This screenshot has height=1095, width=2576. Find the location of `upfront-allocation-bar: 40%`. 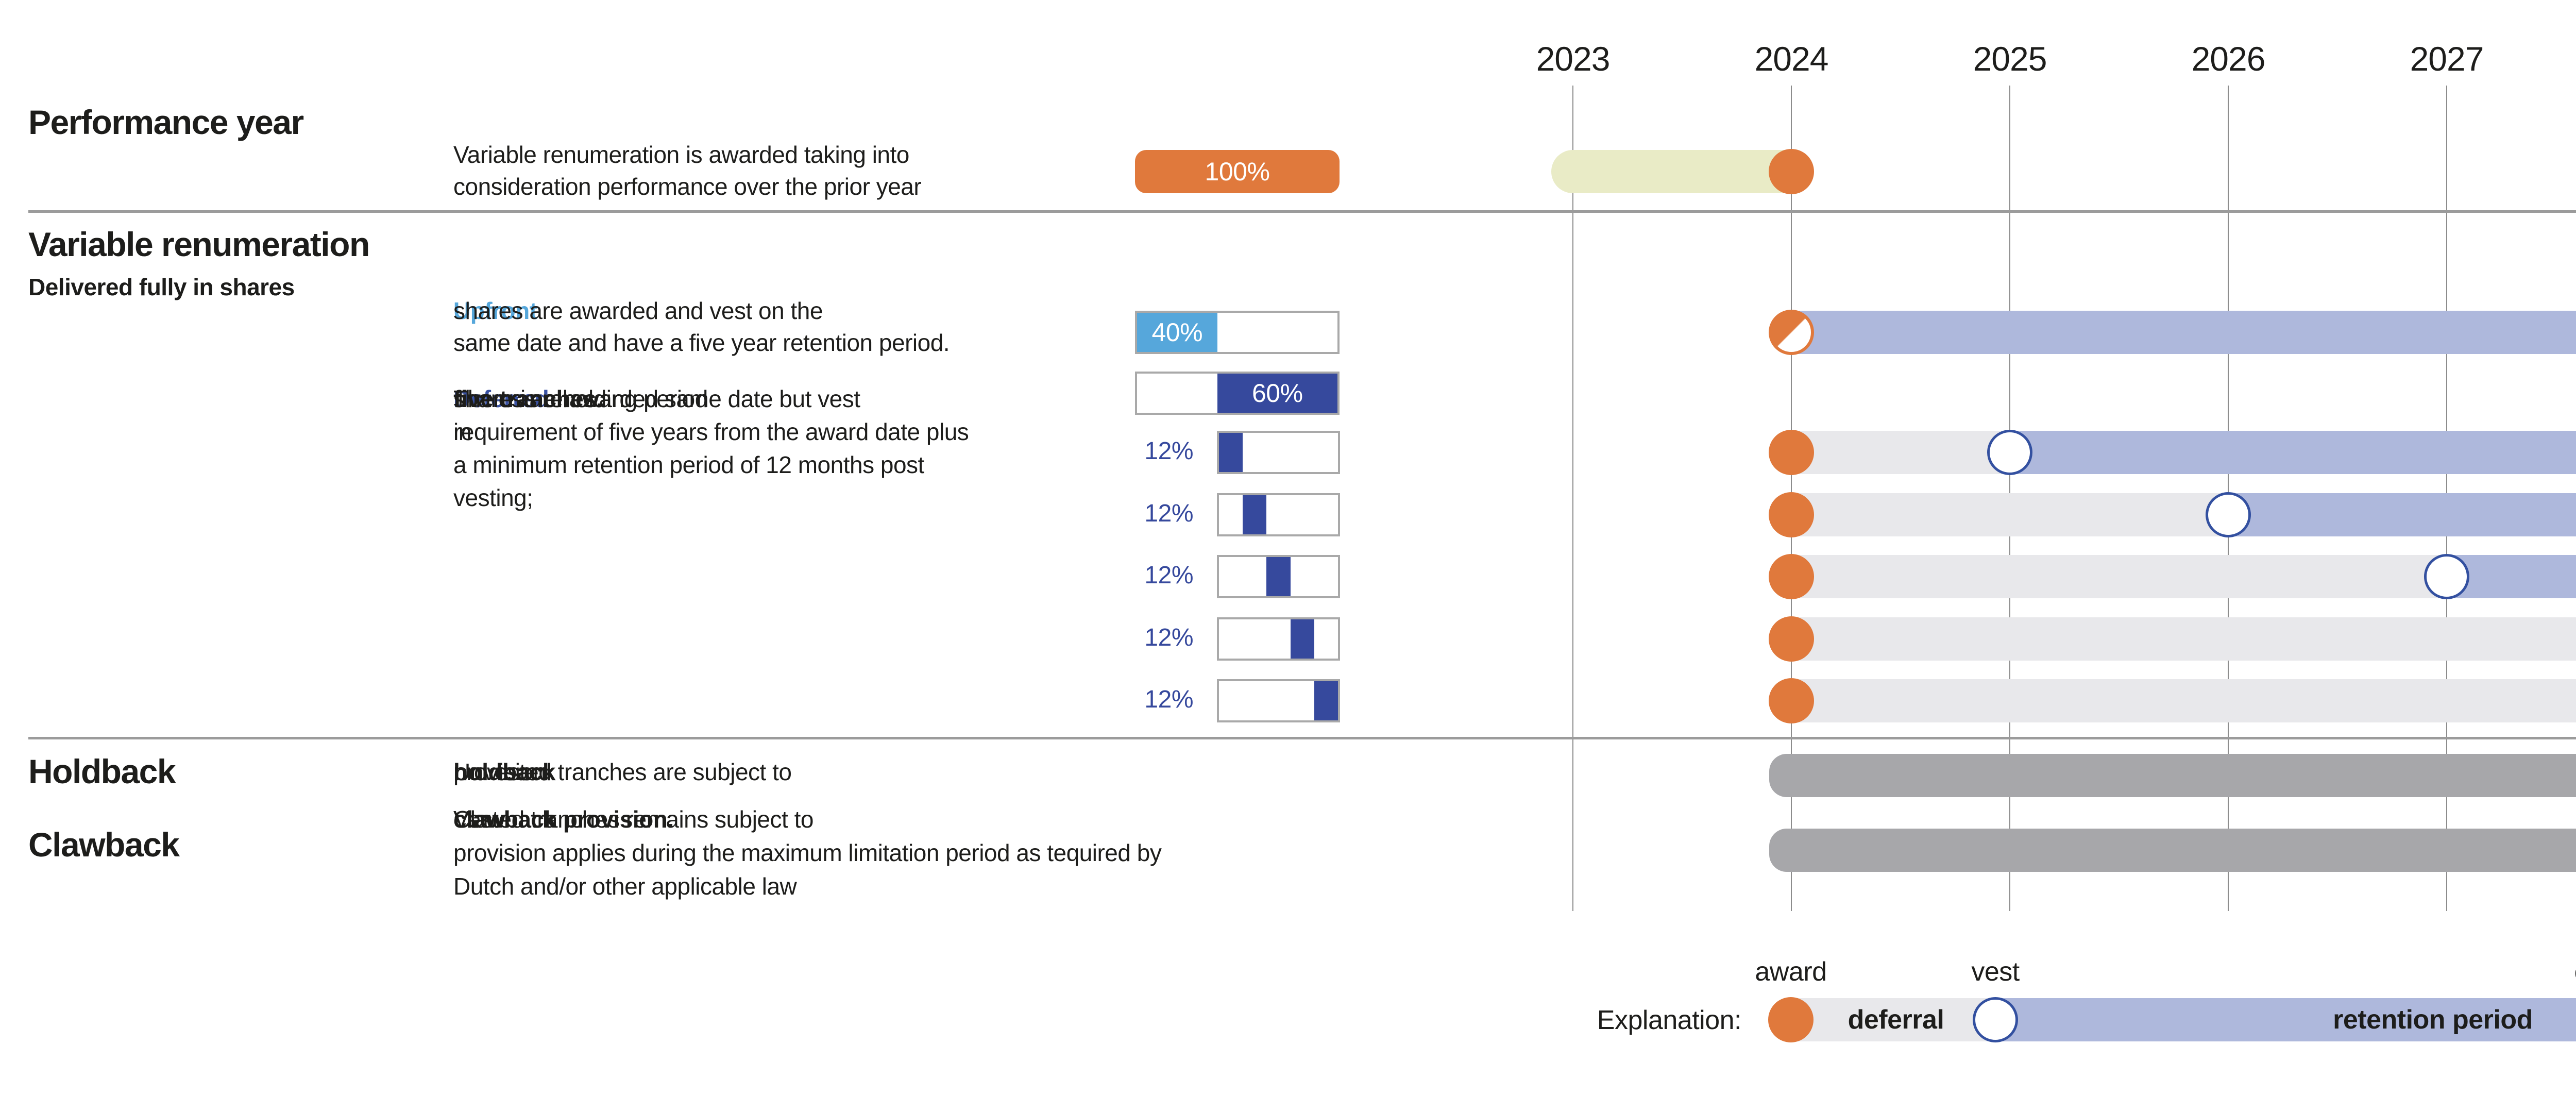

upfront-allocation-bar: 40% is located at coordinates (1237, 332).